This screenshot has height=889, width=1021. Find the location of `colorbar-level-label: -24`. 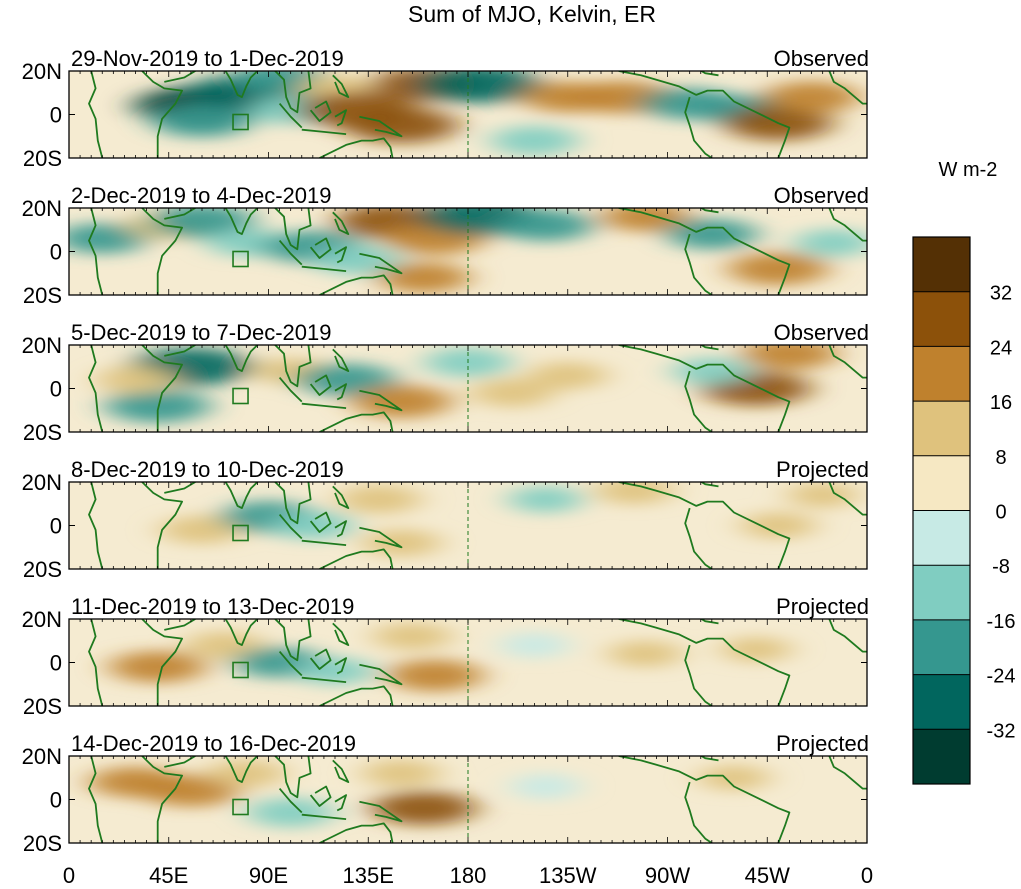

colorbar-level-label: -24 is located at coordinates (1001, 677).